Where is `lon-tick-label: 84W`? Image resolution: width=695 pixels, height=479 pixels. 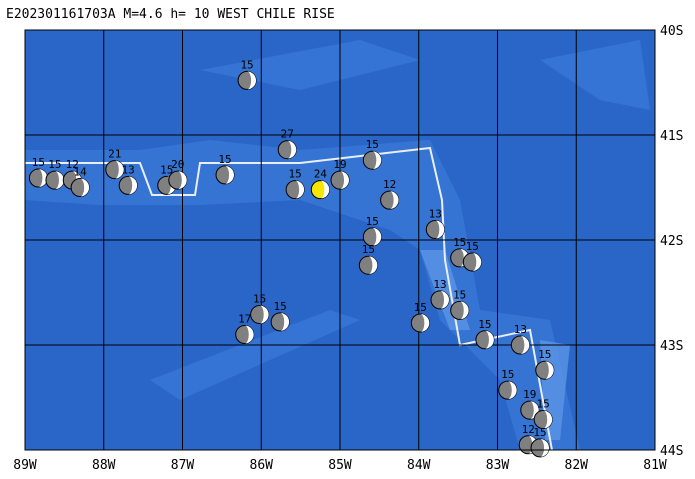 lon-tick-label: 84W is located at coordinates (419, 465).